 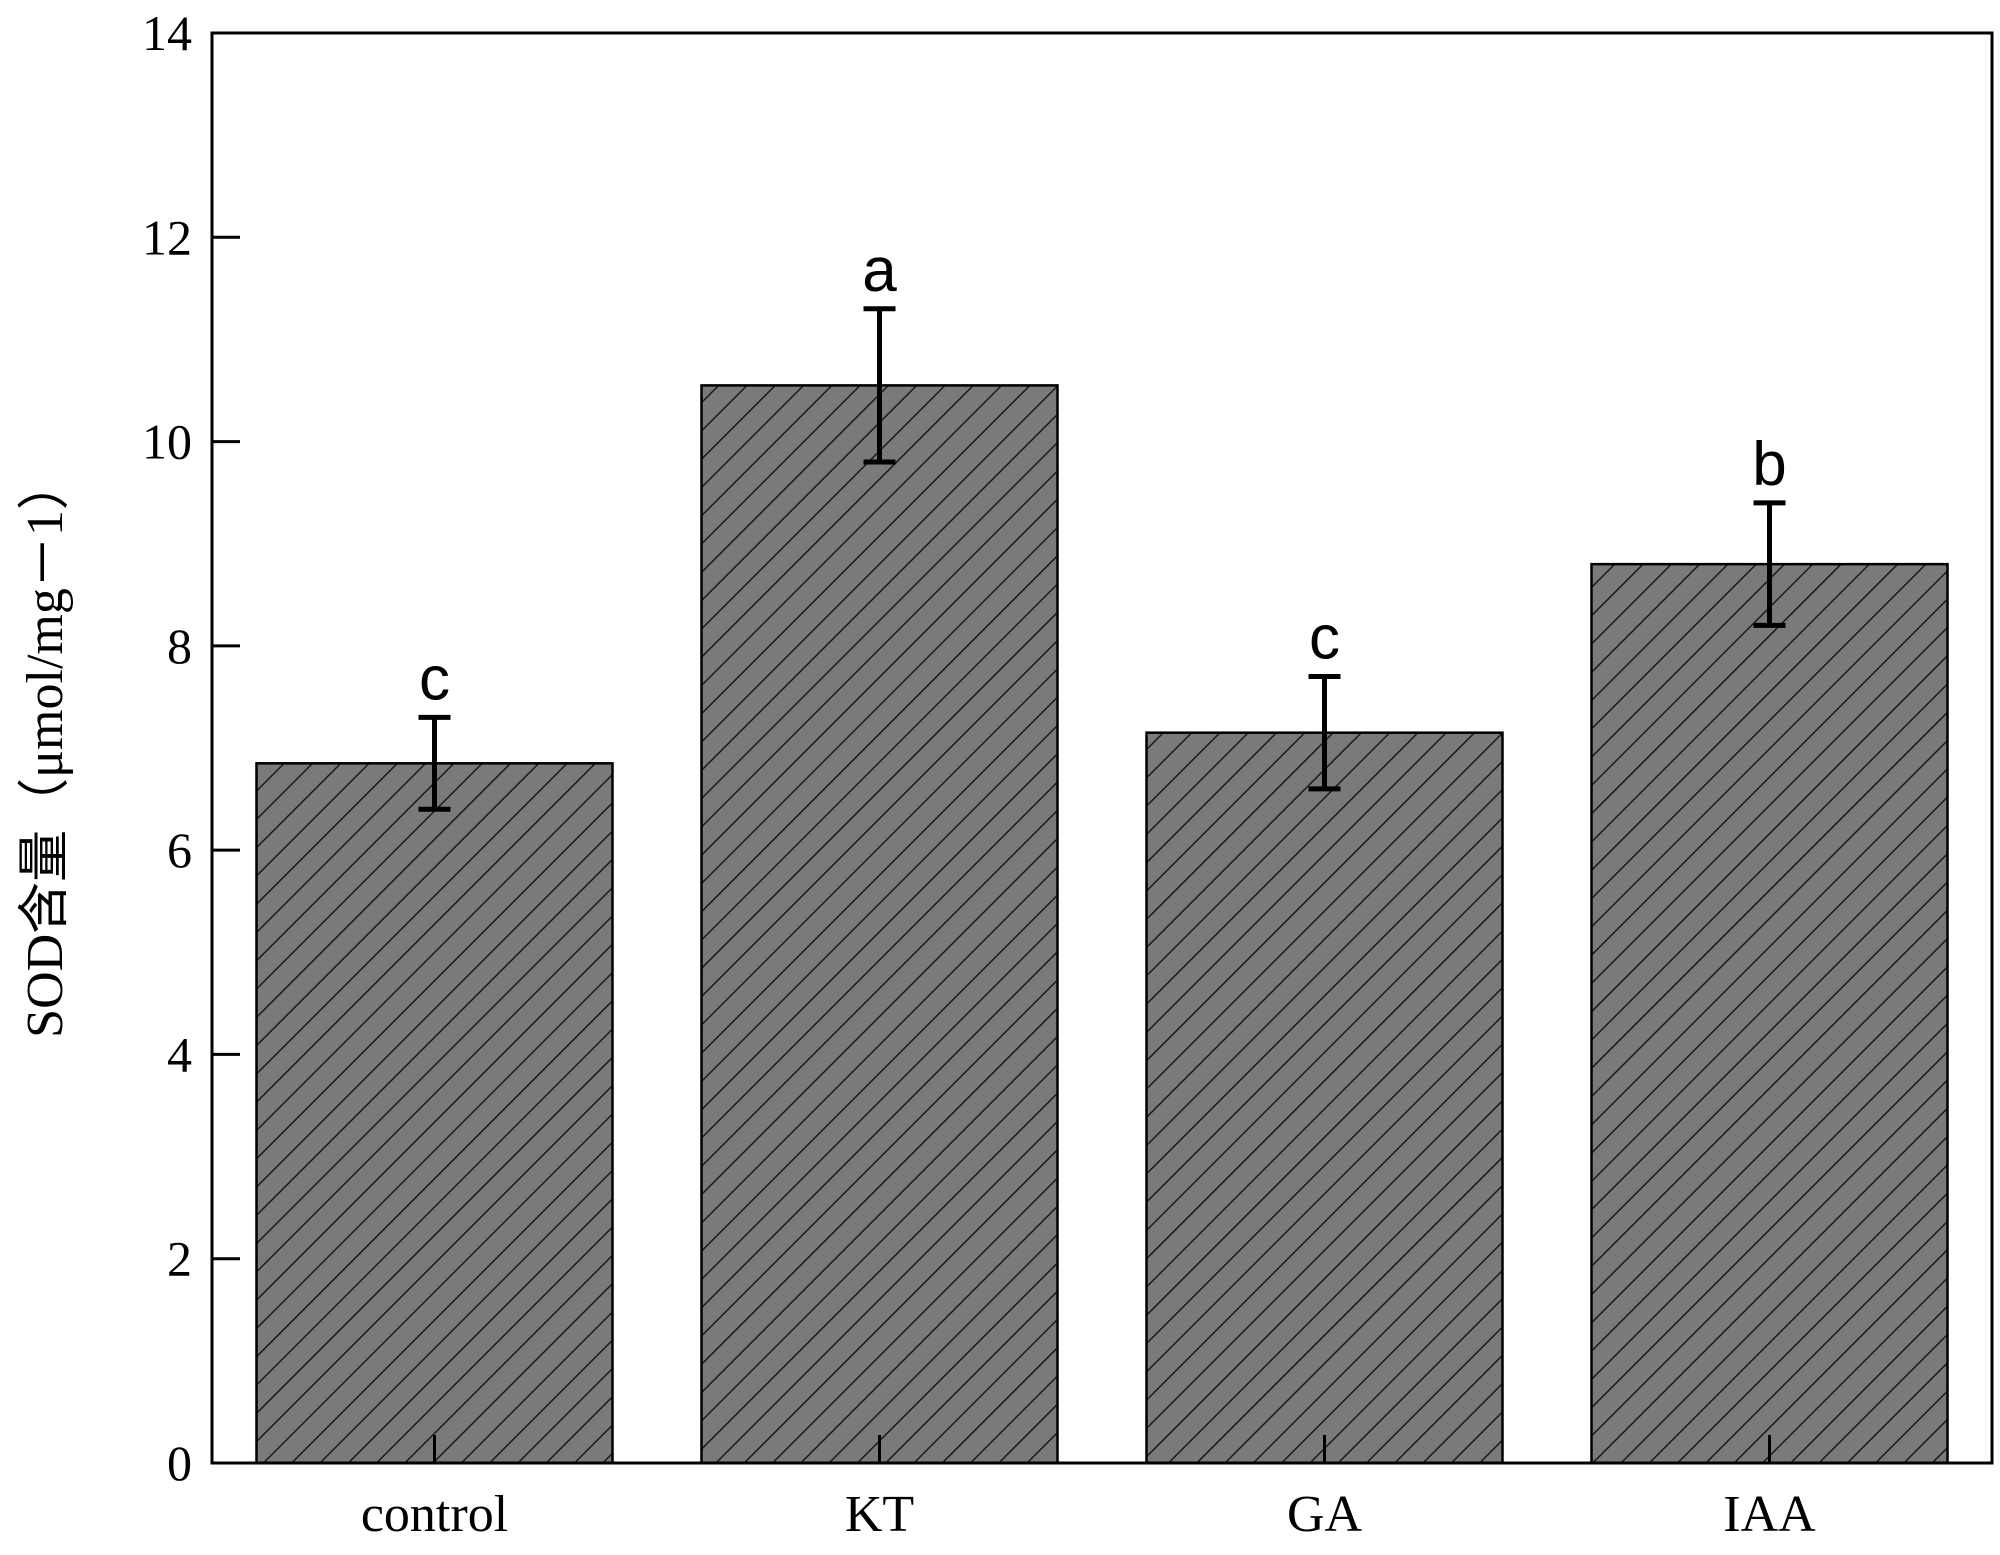 I want to click on y-tick-label-10: 10, so click(x=167, y=442).